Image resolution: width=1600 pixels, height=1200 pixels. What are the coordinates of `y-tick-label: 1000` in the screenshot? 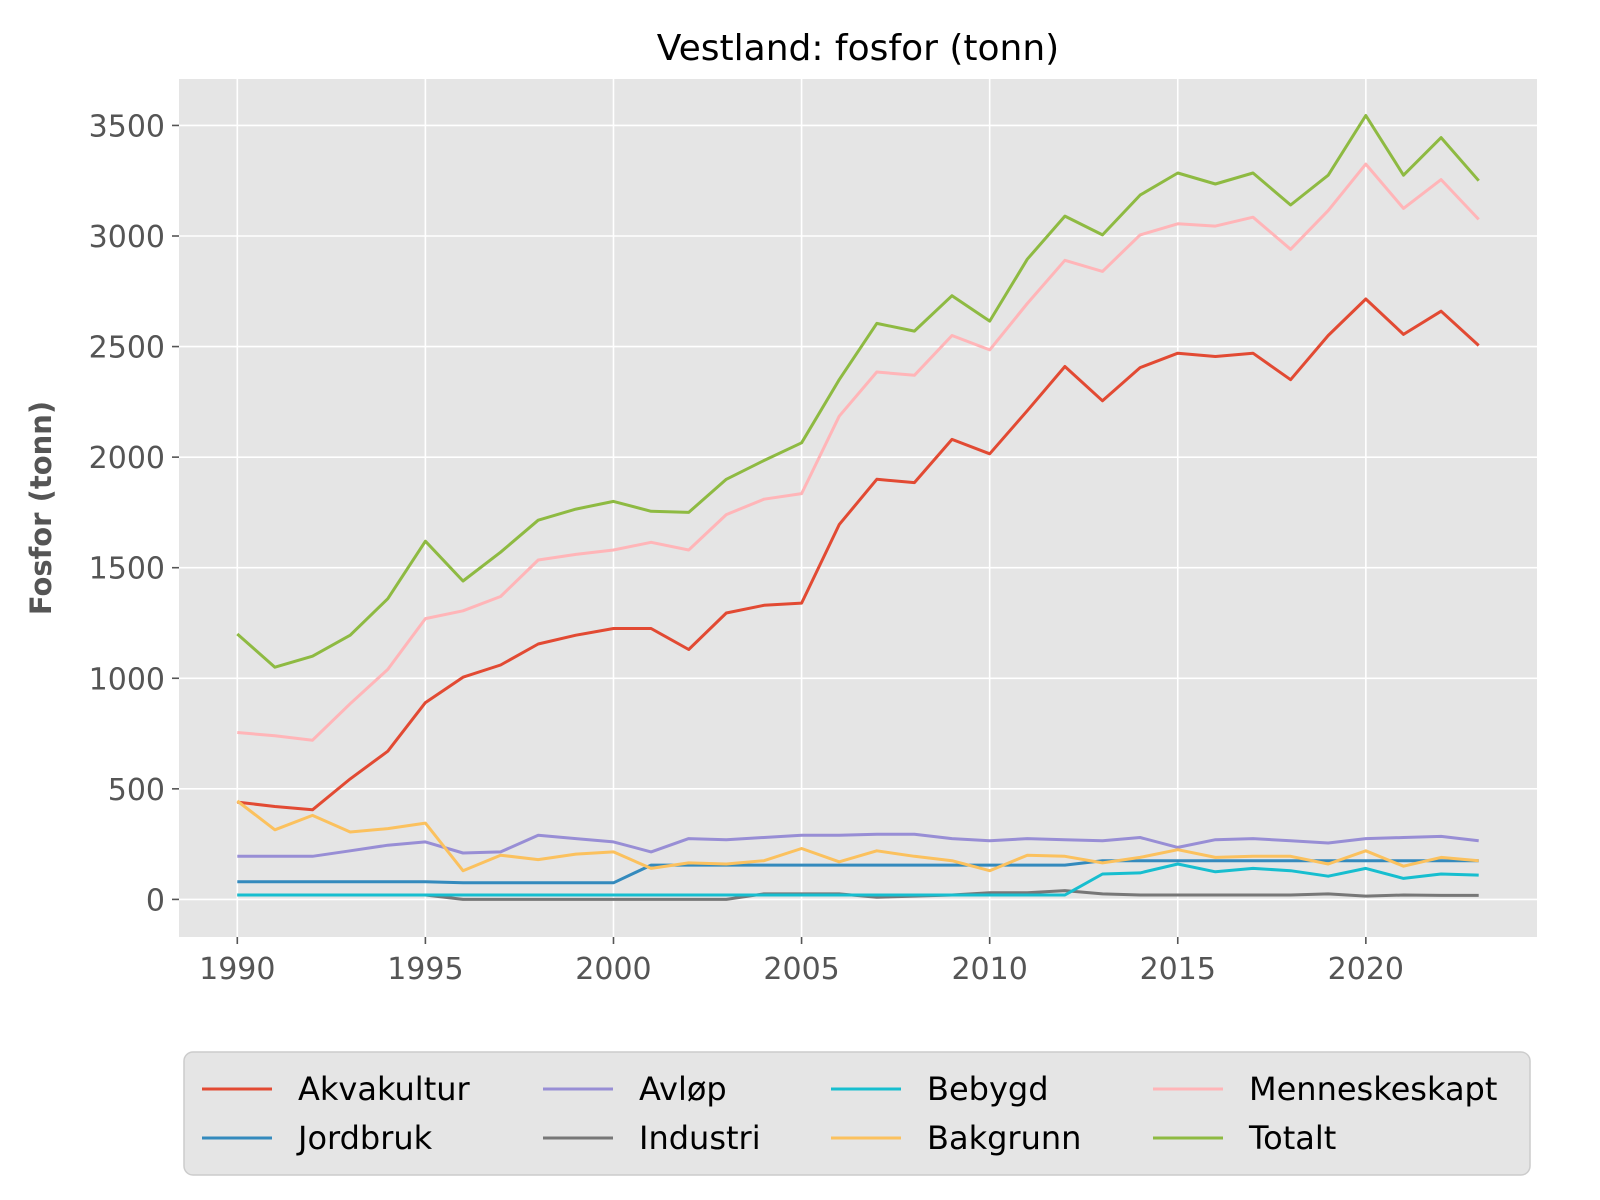 It's located at (127, 679).